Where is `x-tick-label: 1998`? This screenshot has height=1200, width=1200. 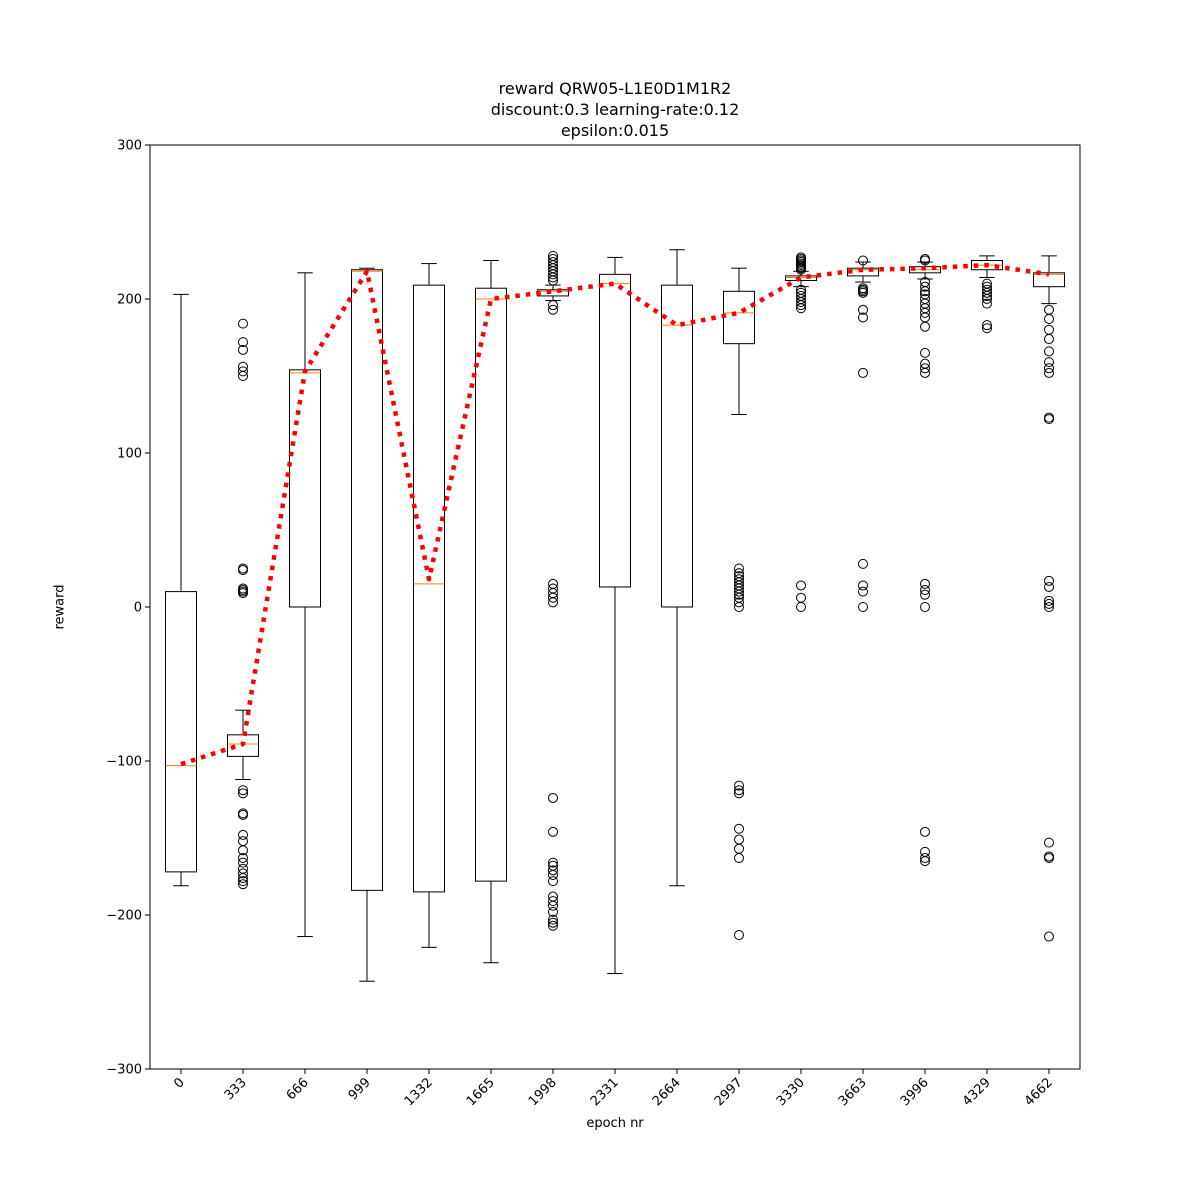 x-tick-label: 1998 is located at coordinates (543, 1092).